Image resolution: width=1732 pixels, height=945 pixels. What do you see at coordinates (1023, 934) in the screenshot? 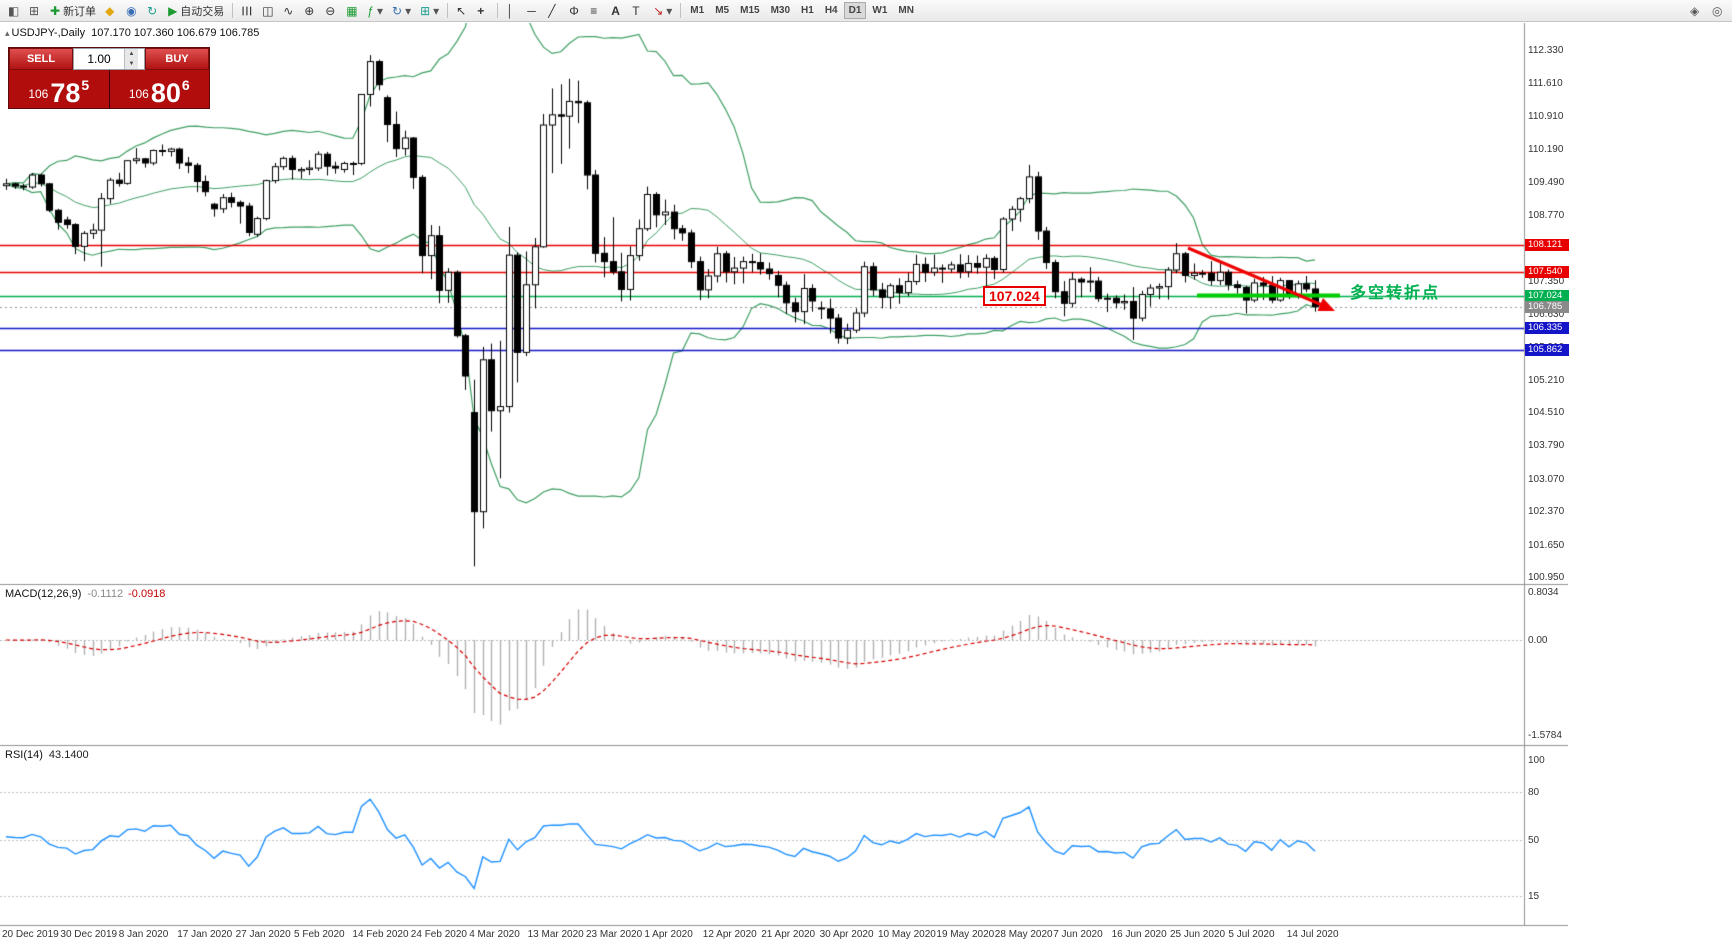
I see `time-axis-label: 28 May 2020` at bounding box center [1023, 934].